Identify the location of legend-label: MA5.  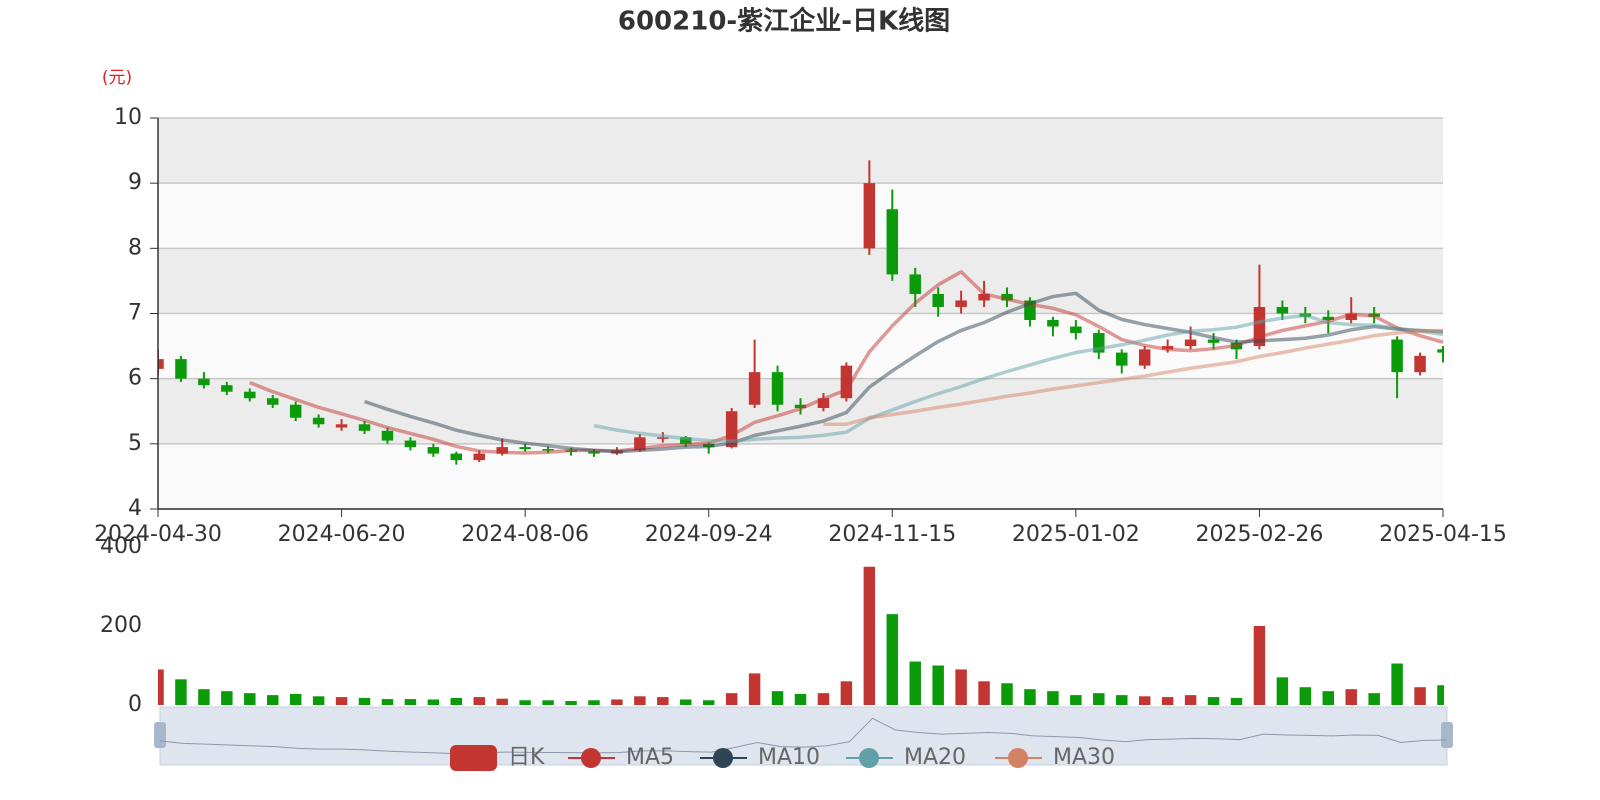
(650, 757).